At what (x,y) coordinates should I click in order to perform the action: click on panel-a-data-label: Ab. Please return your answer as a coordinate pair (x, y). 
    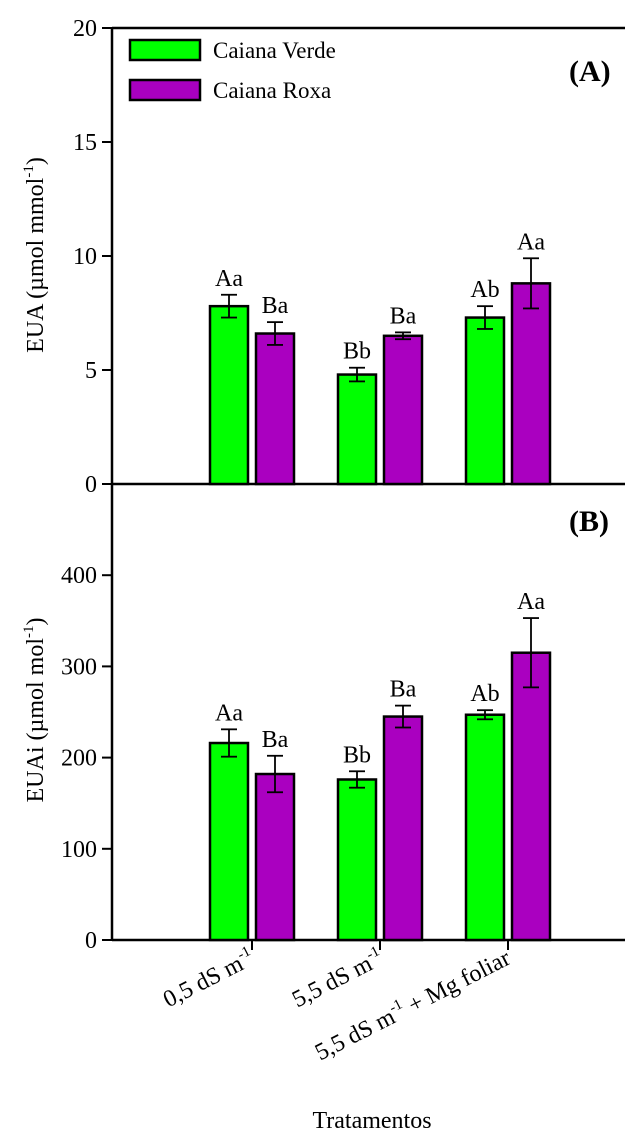
    Looking at the image, I should click on (484, 290).